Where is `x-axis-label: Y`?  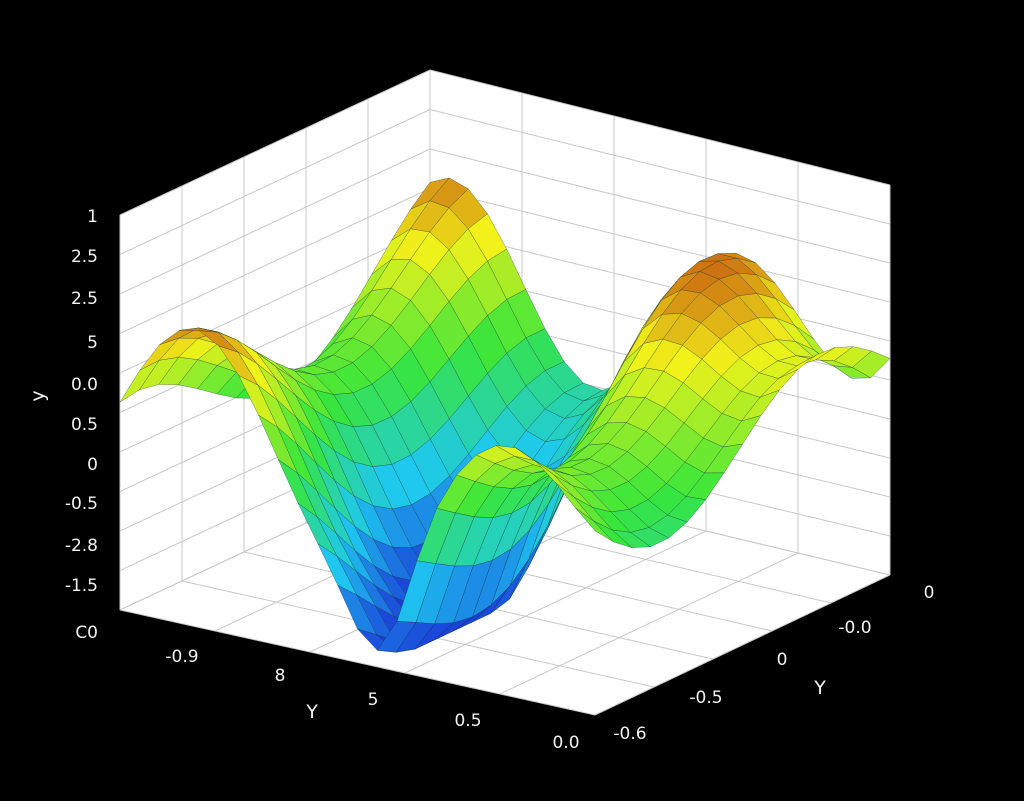 x-axis-label: Y is located at coordinates (311, 712).